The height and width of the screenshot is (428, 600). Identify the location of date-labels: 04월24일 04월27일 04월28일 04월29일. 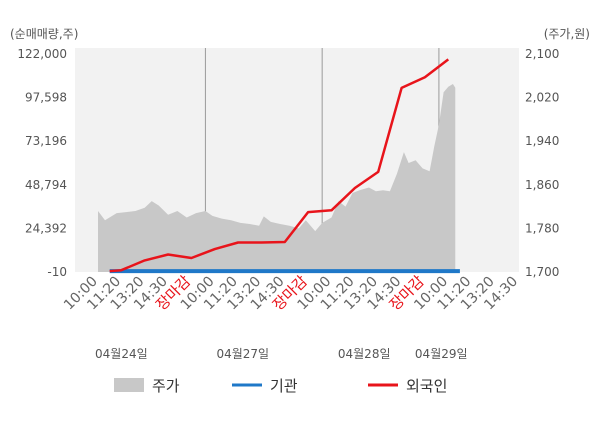
(281, 354).